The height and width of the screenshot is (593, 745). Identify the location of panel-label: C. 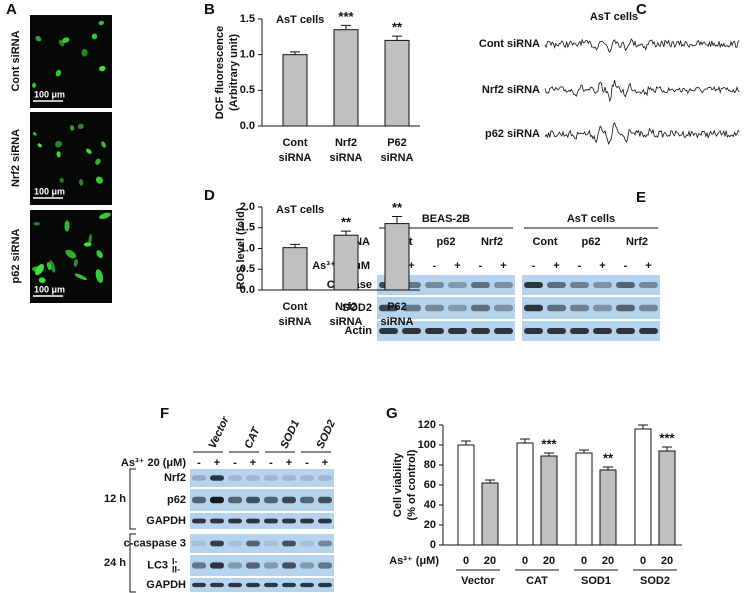
(641, 9).